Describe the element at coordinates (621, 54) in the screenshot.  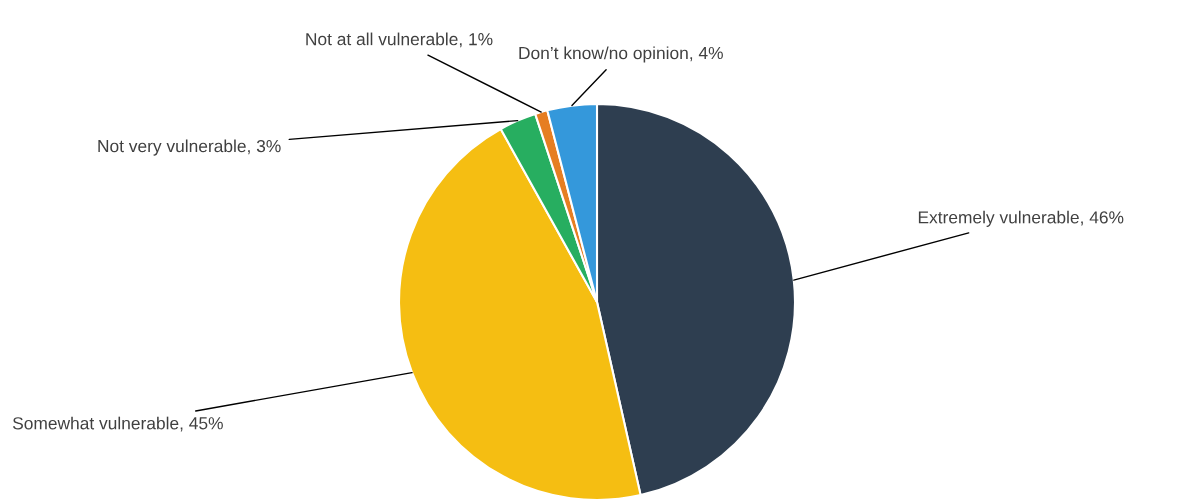
I see `slice-label: Don’t know/no opinion, 4%` at that location.